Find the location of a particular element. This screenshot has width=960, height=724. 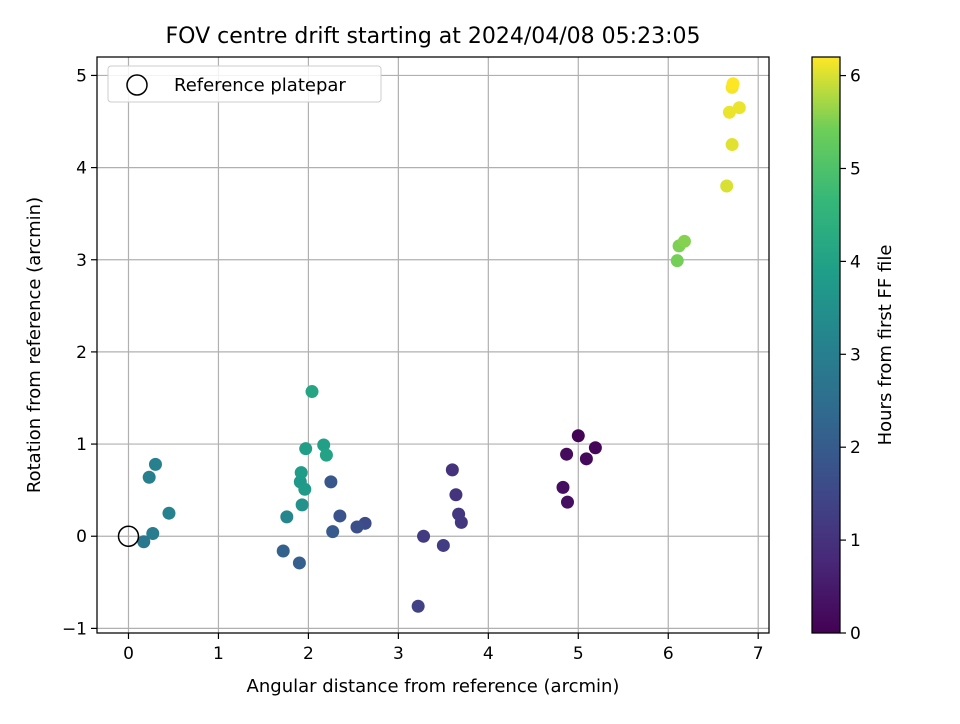

colorbar-tick-label: 2 is located at coordinates (855, 448).